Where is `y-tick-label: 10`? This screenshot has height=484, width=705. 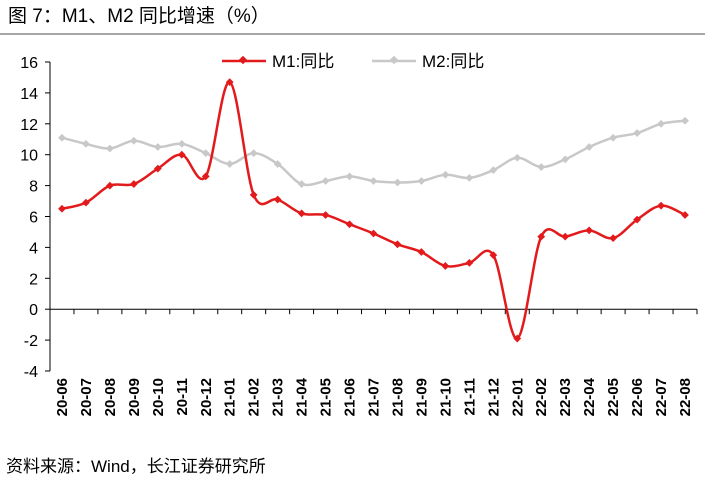
y-tick-label: 10 is located at coordinates (29, 156).